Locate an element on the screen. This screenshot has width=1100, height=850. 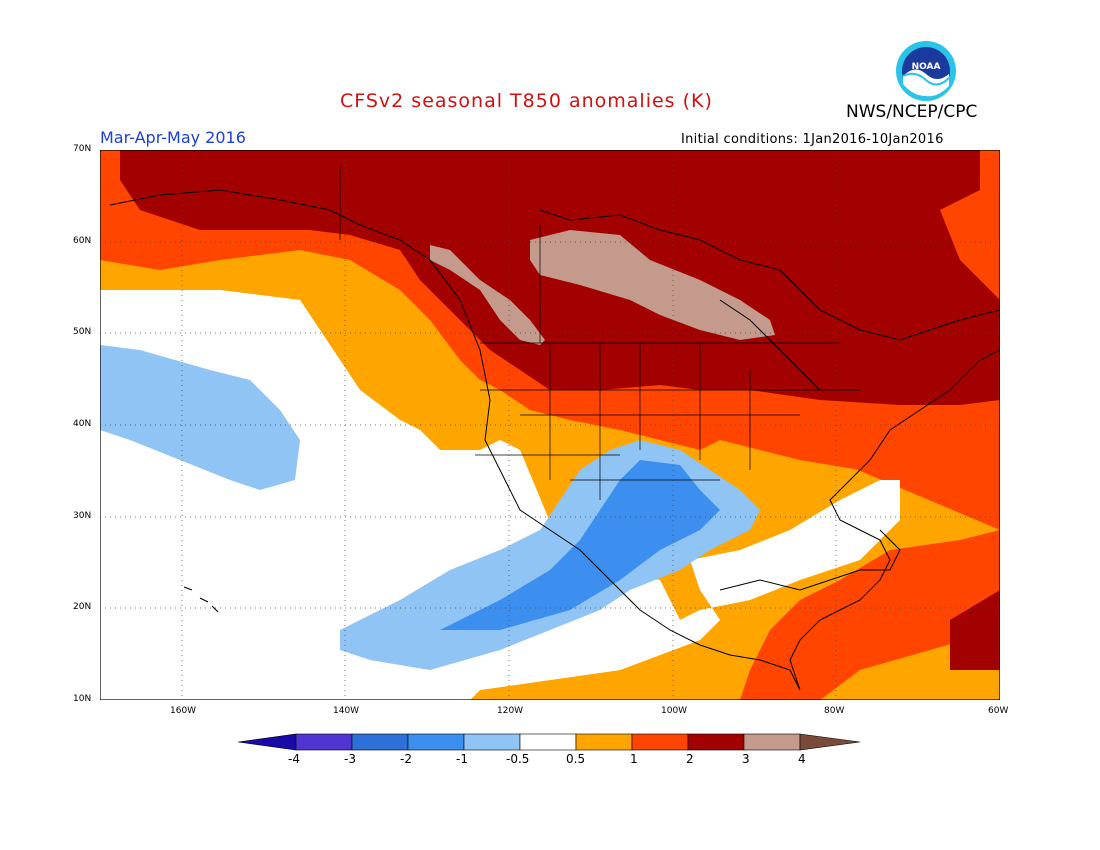
lat-label: 20N is located at coordinates (82, 607).